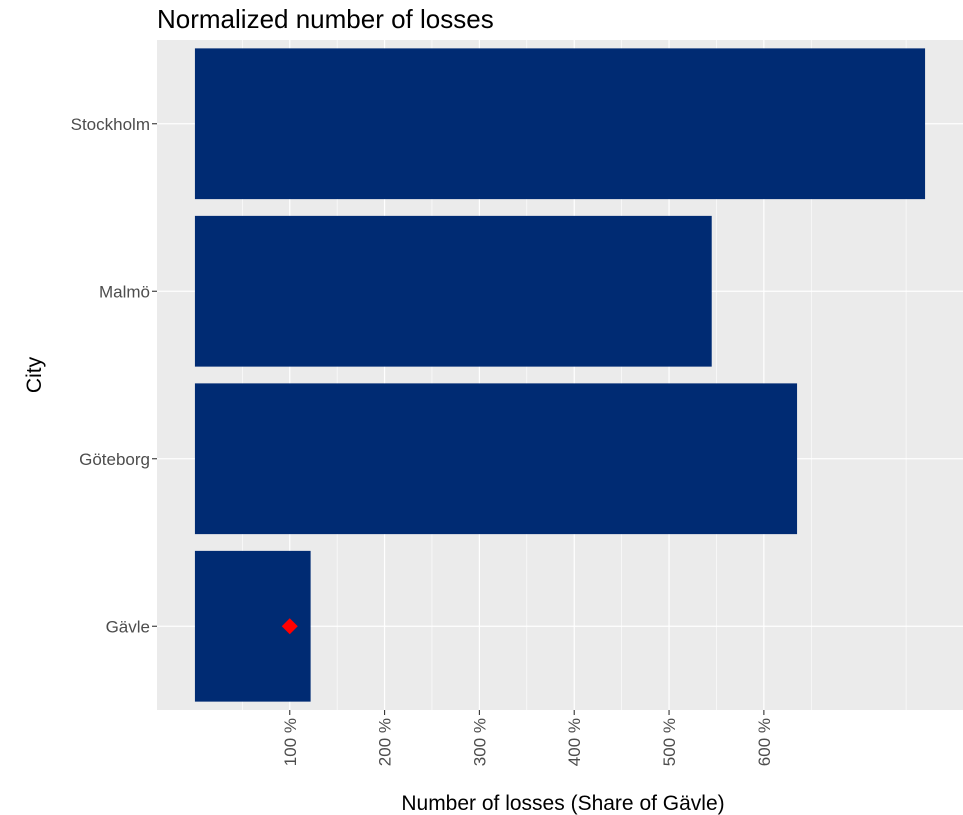  I want to click on marker-diamond, so click(289, 626).